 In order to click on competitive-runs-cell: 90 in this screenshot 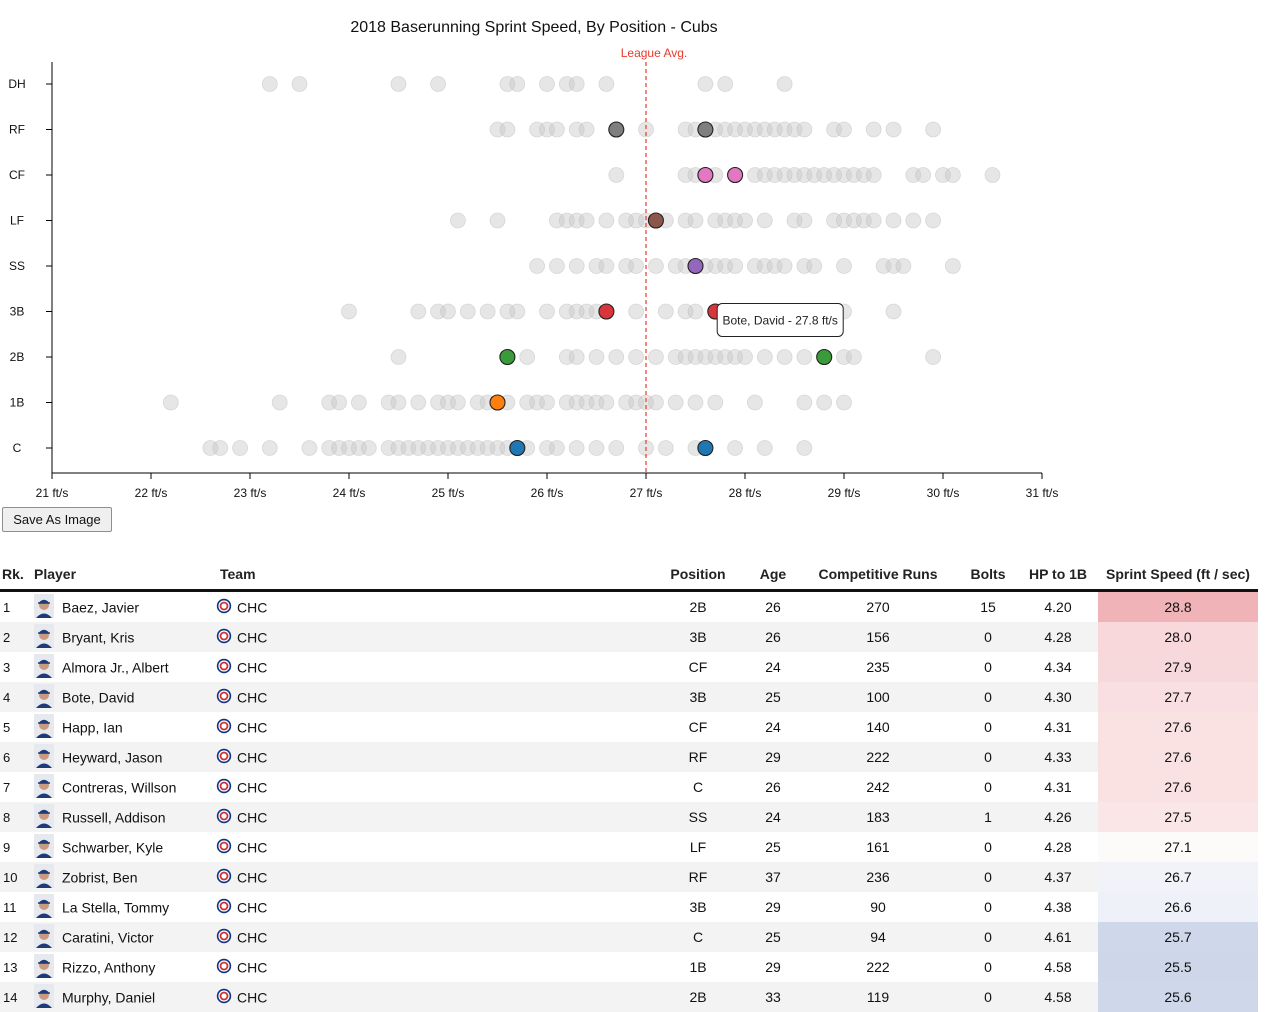, I will do `click(878, 907)`.